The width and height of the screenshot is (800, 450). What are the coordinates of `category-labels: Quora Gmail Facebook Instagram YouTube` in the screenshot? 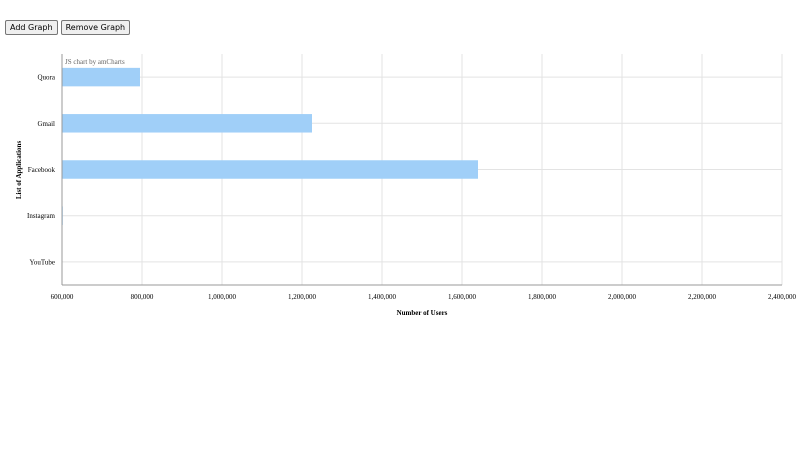 It's located at (41, 170).